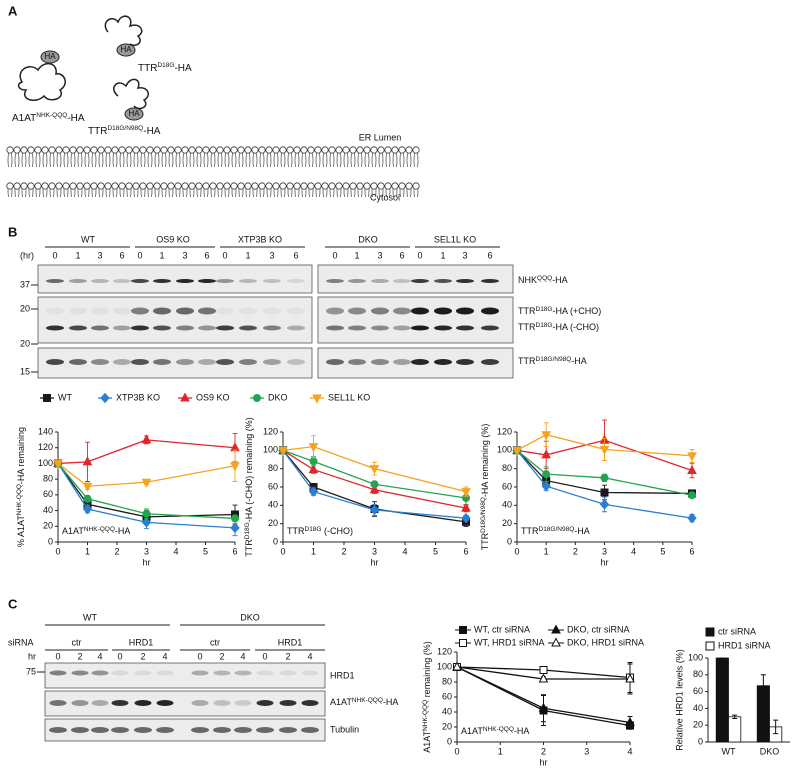 The height and width of the screenshot is (782, 800). Describe the element at coordinates (213, 172) in the screenshot. I see `membrane` at that location.